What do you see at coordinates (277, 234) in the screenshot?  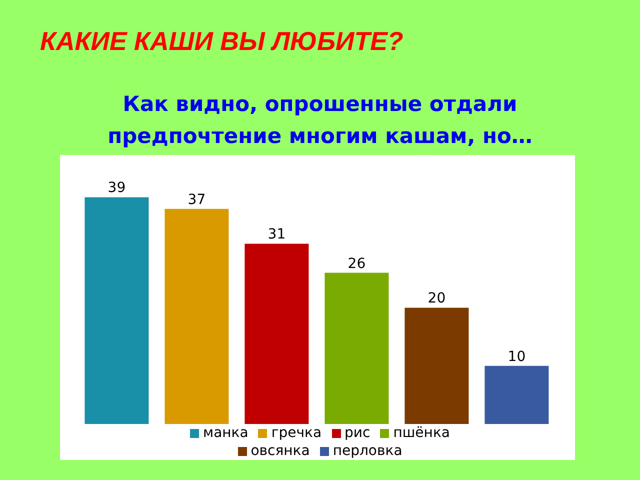 I see `data-label: 31` at bounding box center [277, 234].